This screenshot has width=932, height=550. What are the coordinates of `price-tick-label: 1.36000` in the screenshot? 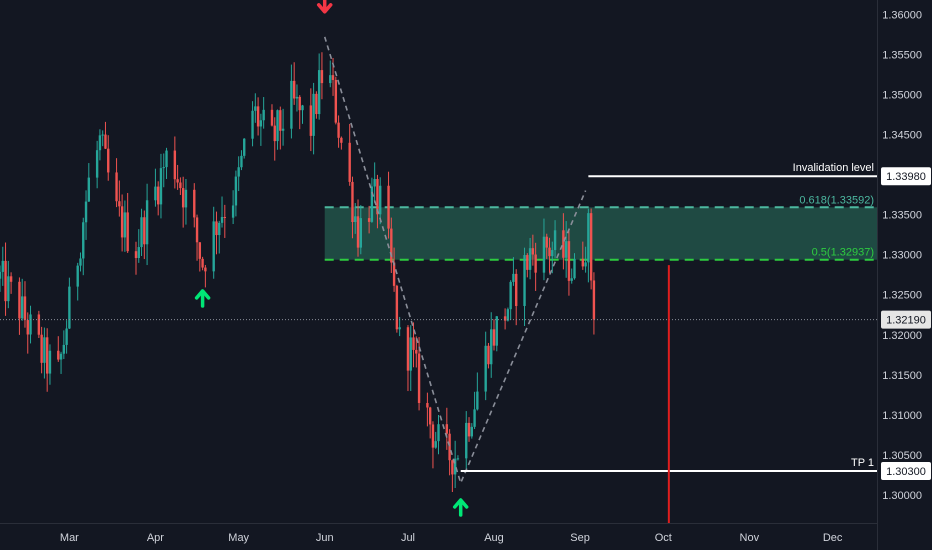 It's located at (902, 15).